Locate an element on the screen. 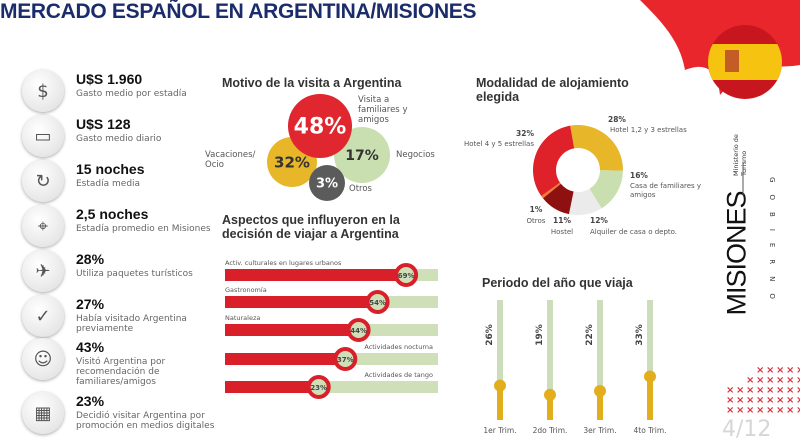  period-category: 2do Trim. is located at coordinates (550, 430).